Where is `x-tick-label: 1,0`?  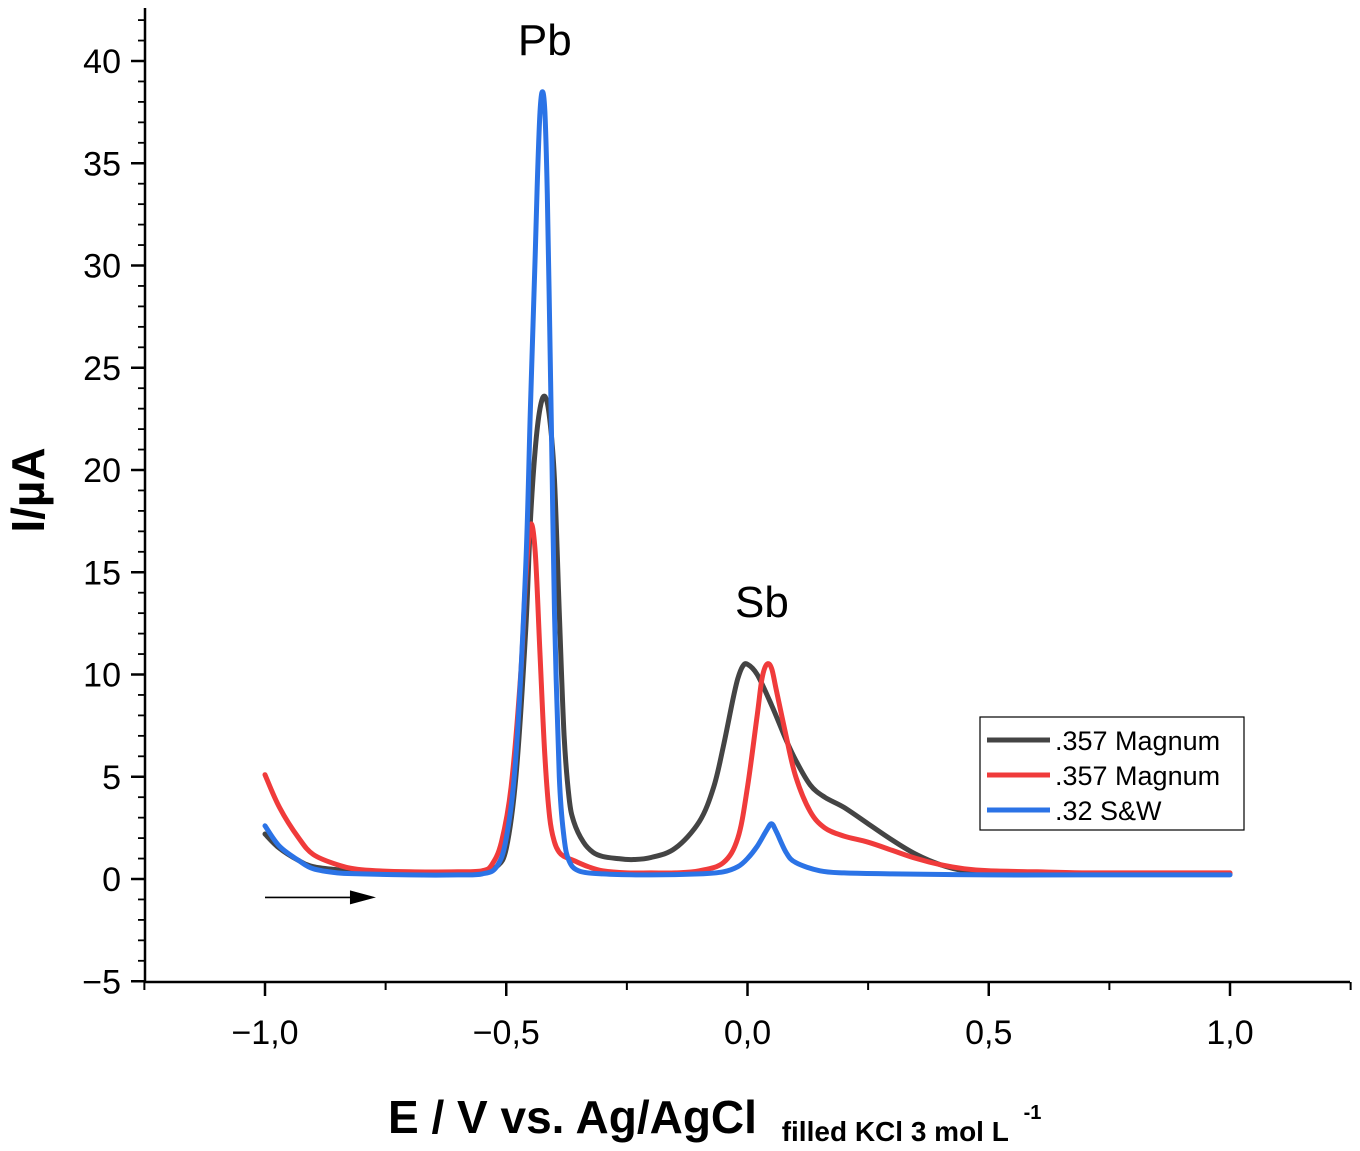
x-tick-label: 1,0 is located at coordinates (1229, 1033).